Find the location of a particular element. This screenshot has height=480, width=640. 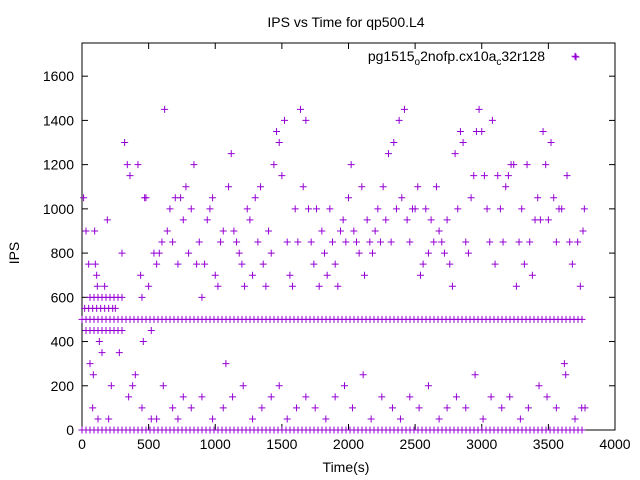

x-tick-label: 1000 is located at coordinates (215, 444).